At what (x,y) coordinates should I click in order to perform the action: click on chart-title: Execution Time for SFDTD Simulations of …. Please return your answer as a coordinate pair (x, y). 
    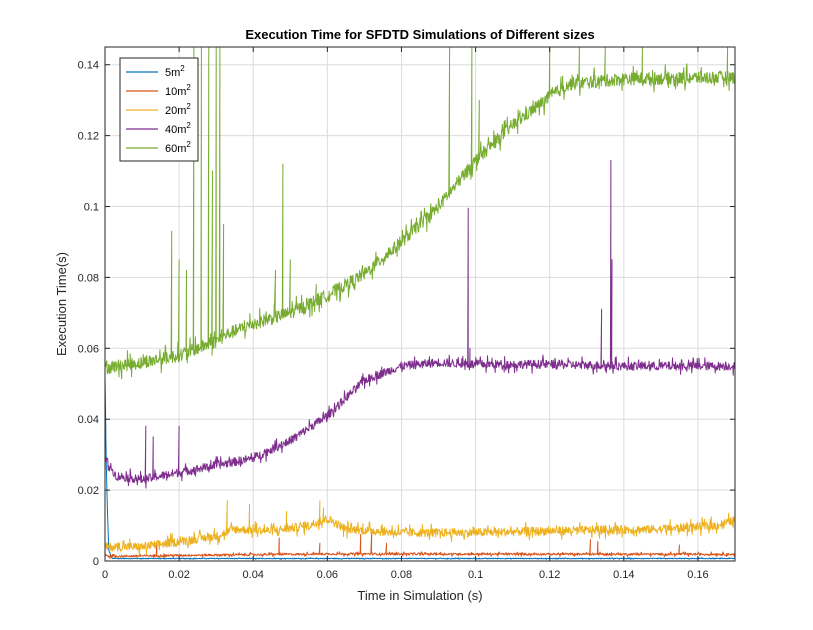
    Looking at the image, I should click on (419, 34).